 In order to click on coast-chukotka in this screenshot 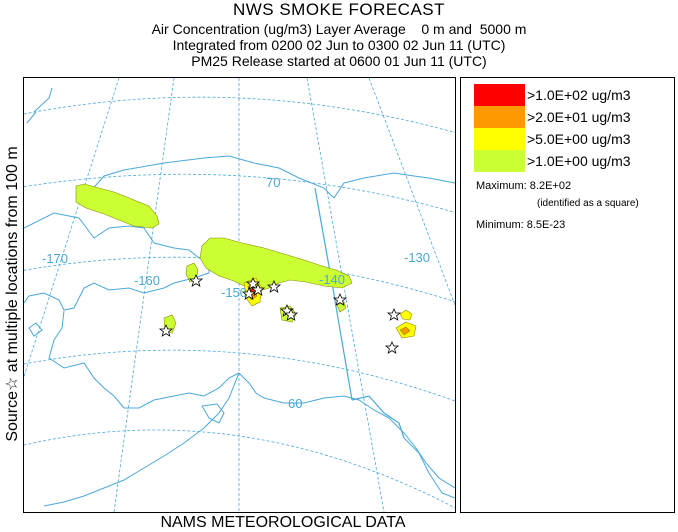, I will do `click(39, 105)`.